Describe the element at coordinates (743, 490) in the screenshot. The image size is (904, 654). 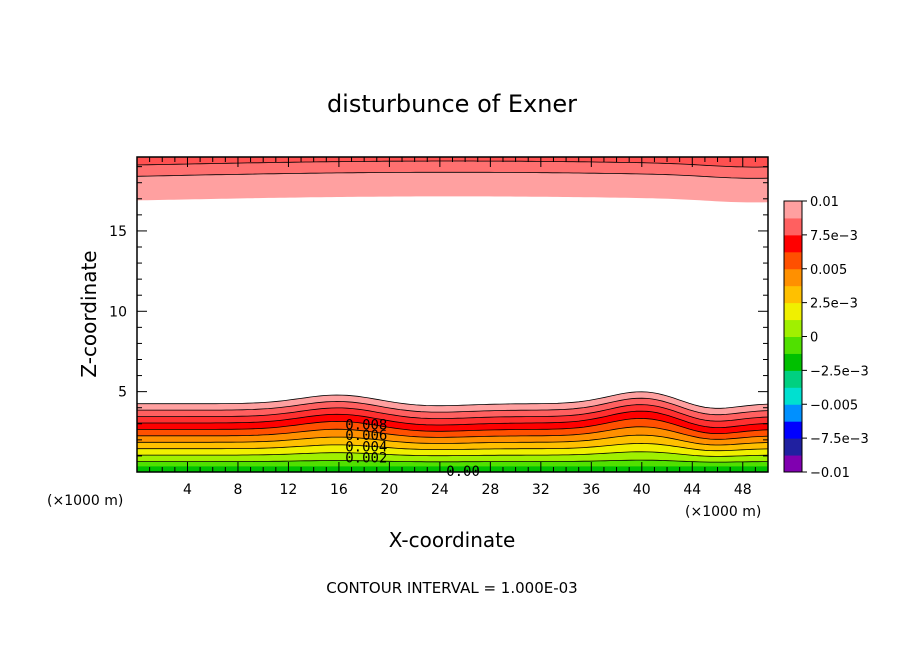
I see `x-tick-label: 48` at that location.